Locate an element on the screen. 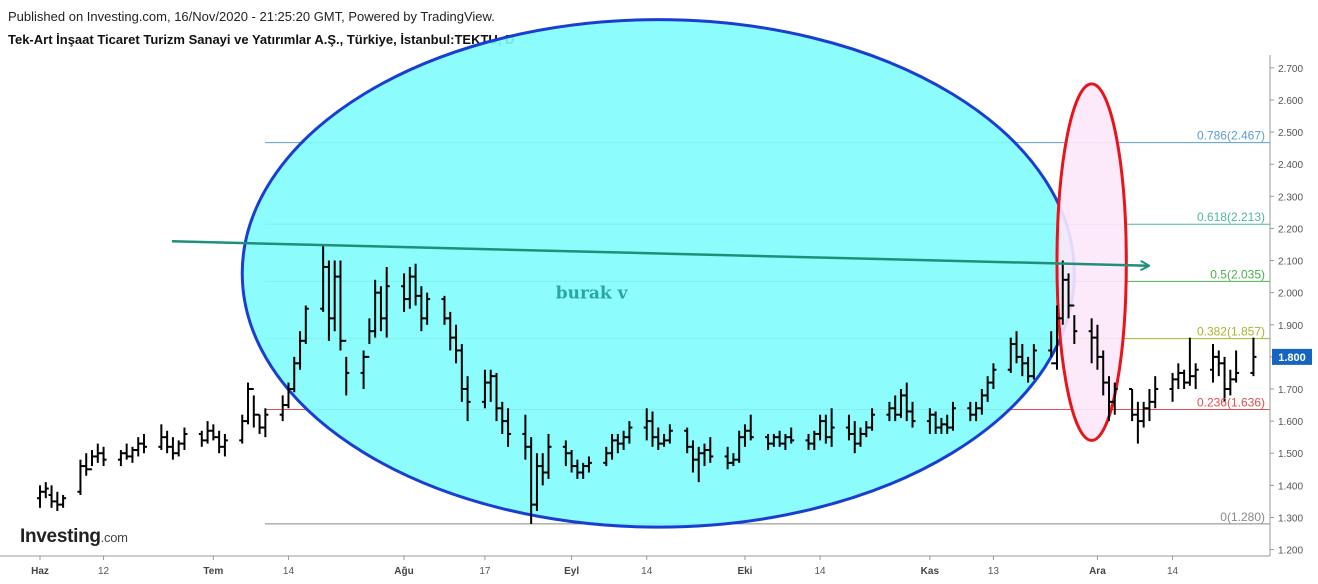 This screenshot has width=1318, height=584. y-tick-label: 1.400 is located at coordinates (1290, 486).